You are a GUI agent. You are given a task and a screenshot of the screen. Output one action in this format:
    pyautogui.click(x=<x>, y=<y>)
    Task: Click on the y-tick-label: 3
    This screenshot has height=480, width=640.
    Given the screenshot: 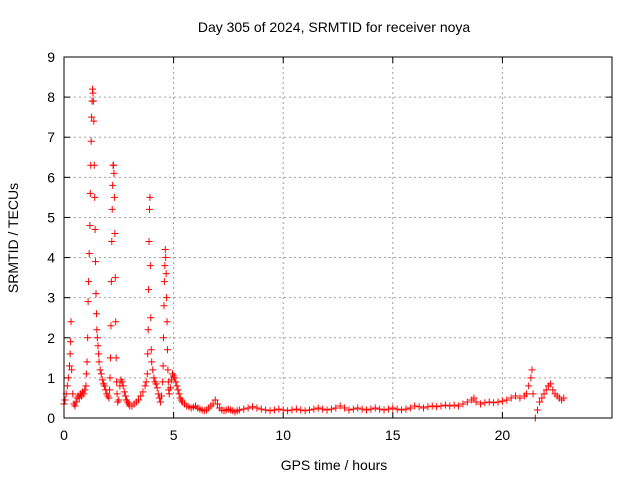 What is the action you would take?
    pyautogui.click(x=51, y=298)
    